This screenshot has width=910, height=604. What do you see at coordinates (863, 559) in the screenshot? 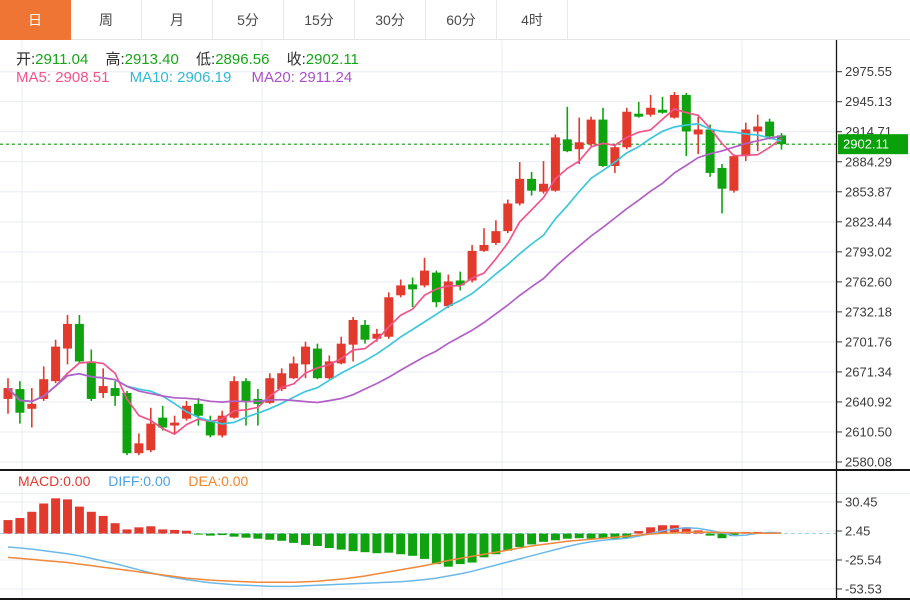
I see `svg-text: -25.54` at bounding box center [863, 559].